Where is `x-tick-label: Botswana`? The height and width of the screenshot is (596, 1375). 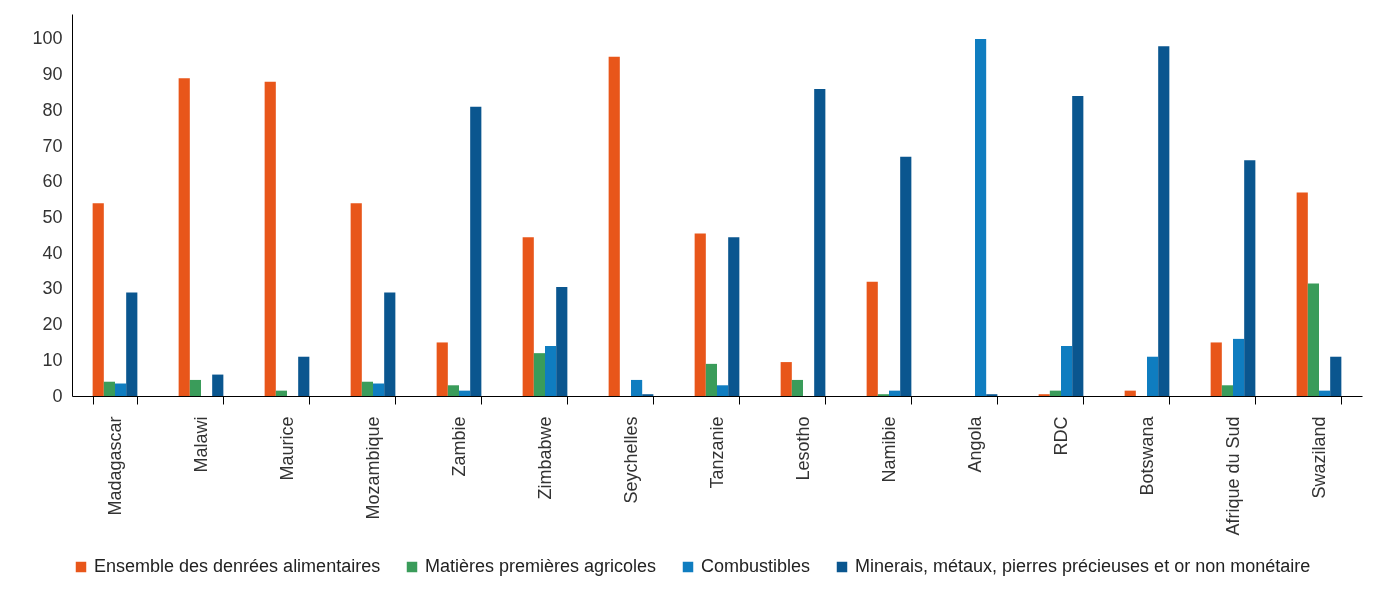
x-tick-label: Botswana is located at coordinates (1146, 455).